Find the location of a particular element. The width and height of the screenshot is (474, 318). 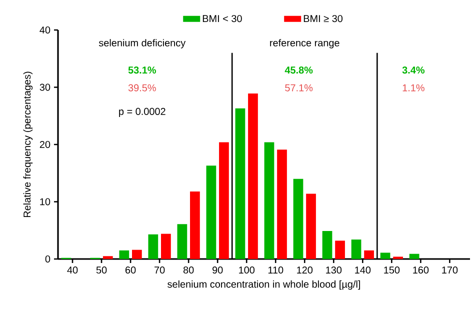

y-tick-label: 30 is located at coordinates (45, 87).